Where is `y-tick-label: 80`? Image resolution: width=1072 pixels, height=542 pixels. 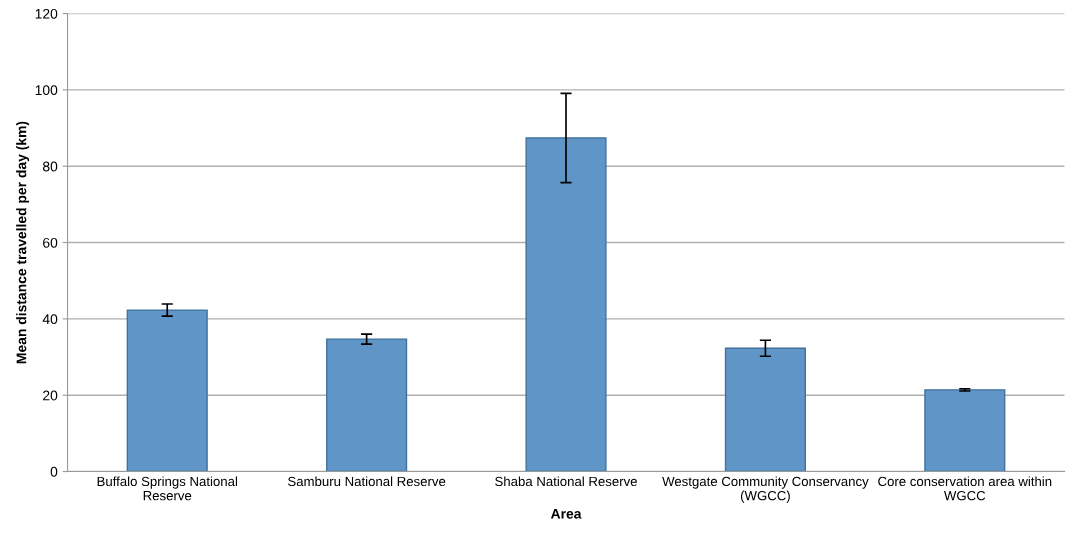 y-tick-label: 80 is located at coordinates (50, 166).